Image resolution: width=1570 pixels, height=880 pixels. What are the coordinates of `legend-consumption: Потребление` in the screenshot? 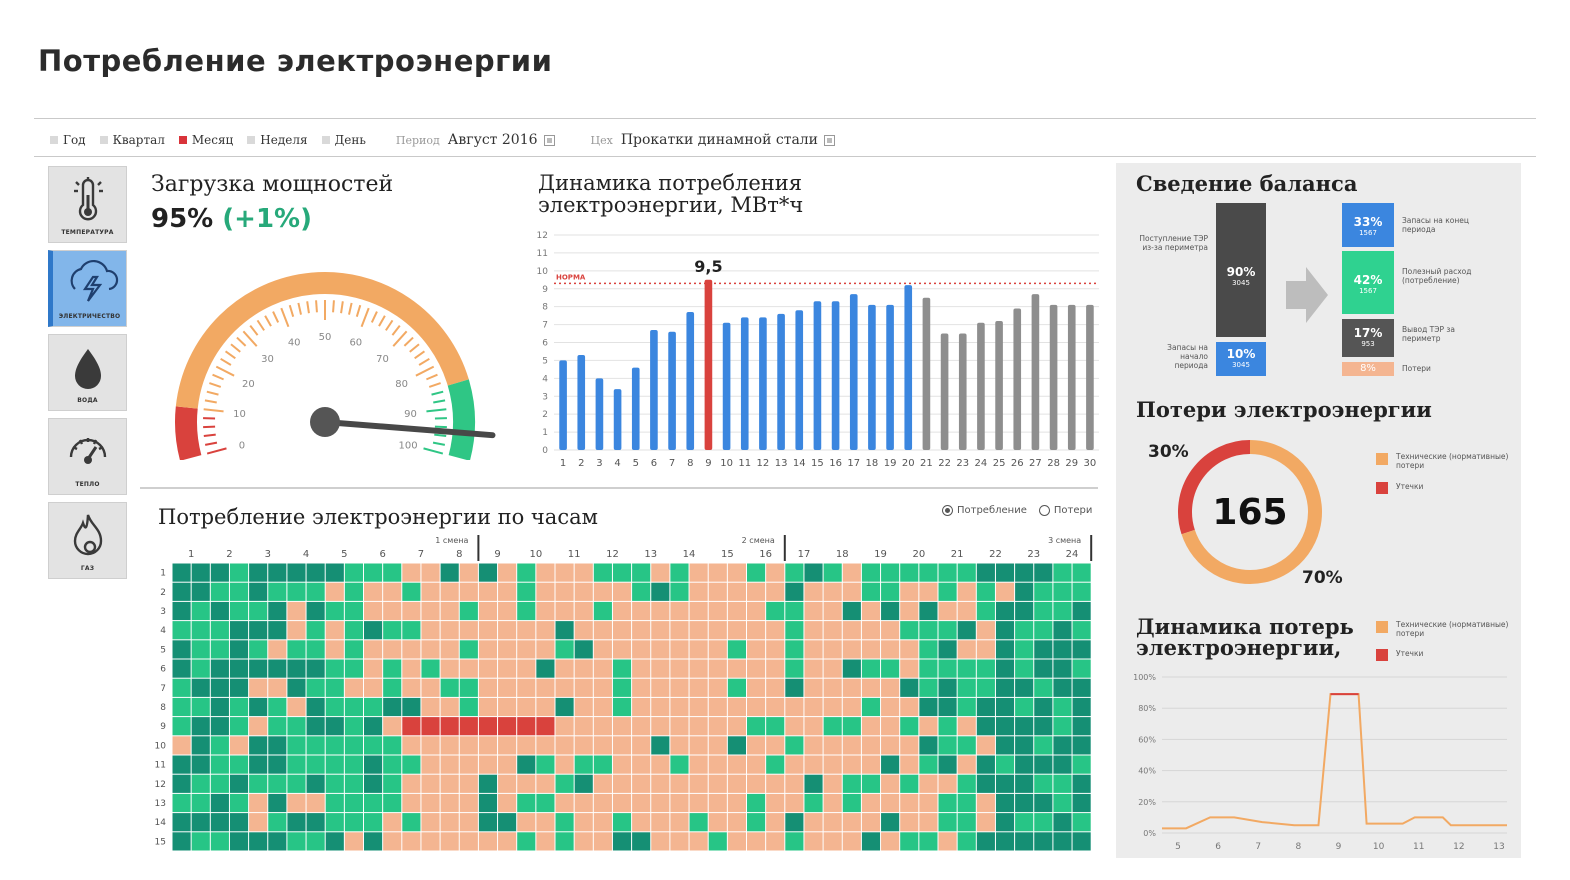 It's located at (992, 510).